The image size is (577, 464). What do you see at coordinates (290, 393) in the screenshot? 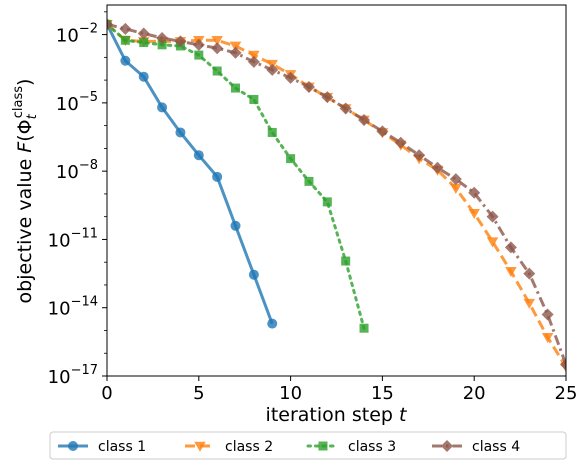
I see `x-tick-label: 10` at bounding box center [290, 393].